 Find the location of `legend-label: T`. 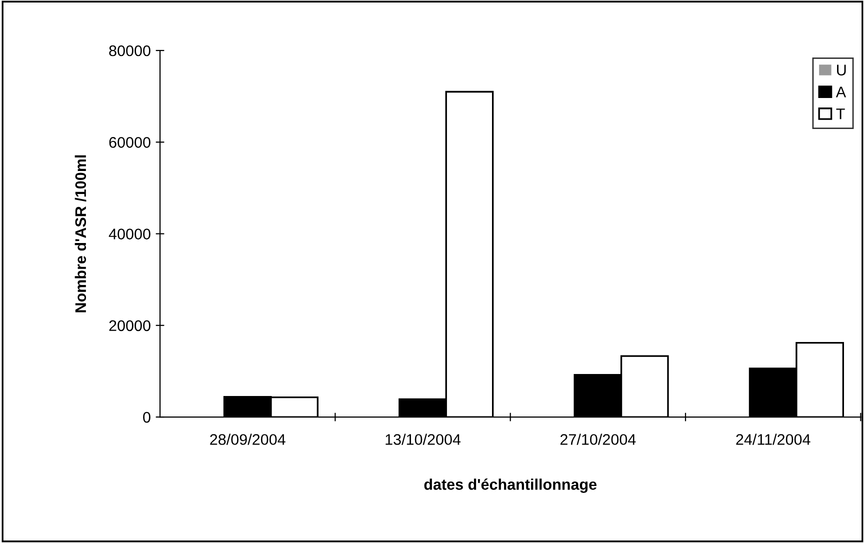

legend-label: T is located at coordinates (840, 114).